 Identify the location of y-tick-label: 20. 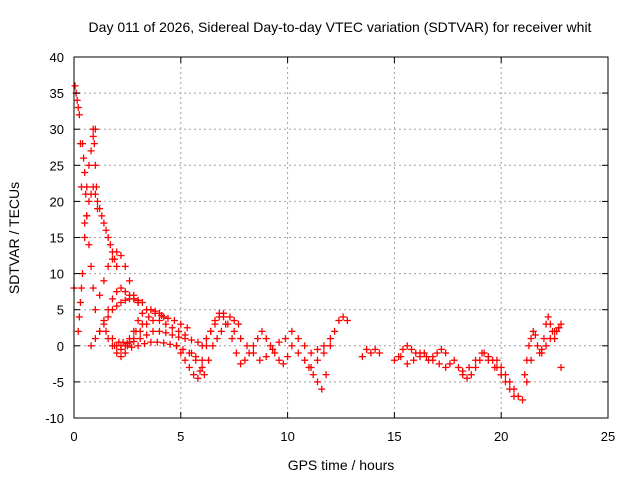
(57, 201).